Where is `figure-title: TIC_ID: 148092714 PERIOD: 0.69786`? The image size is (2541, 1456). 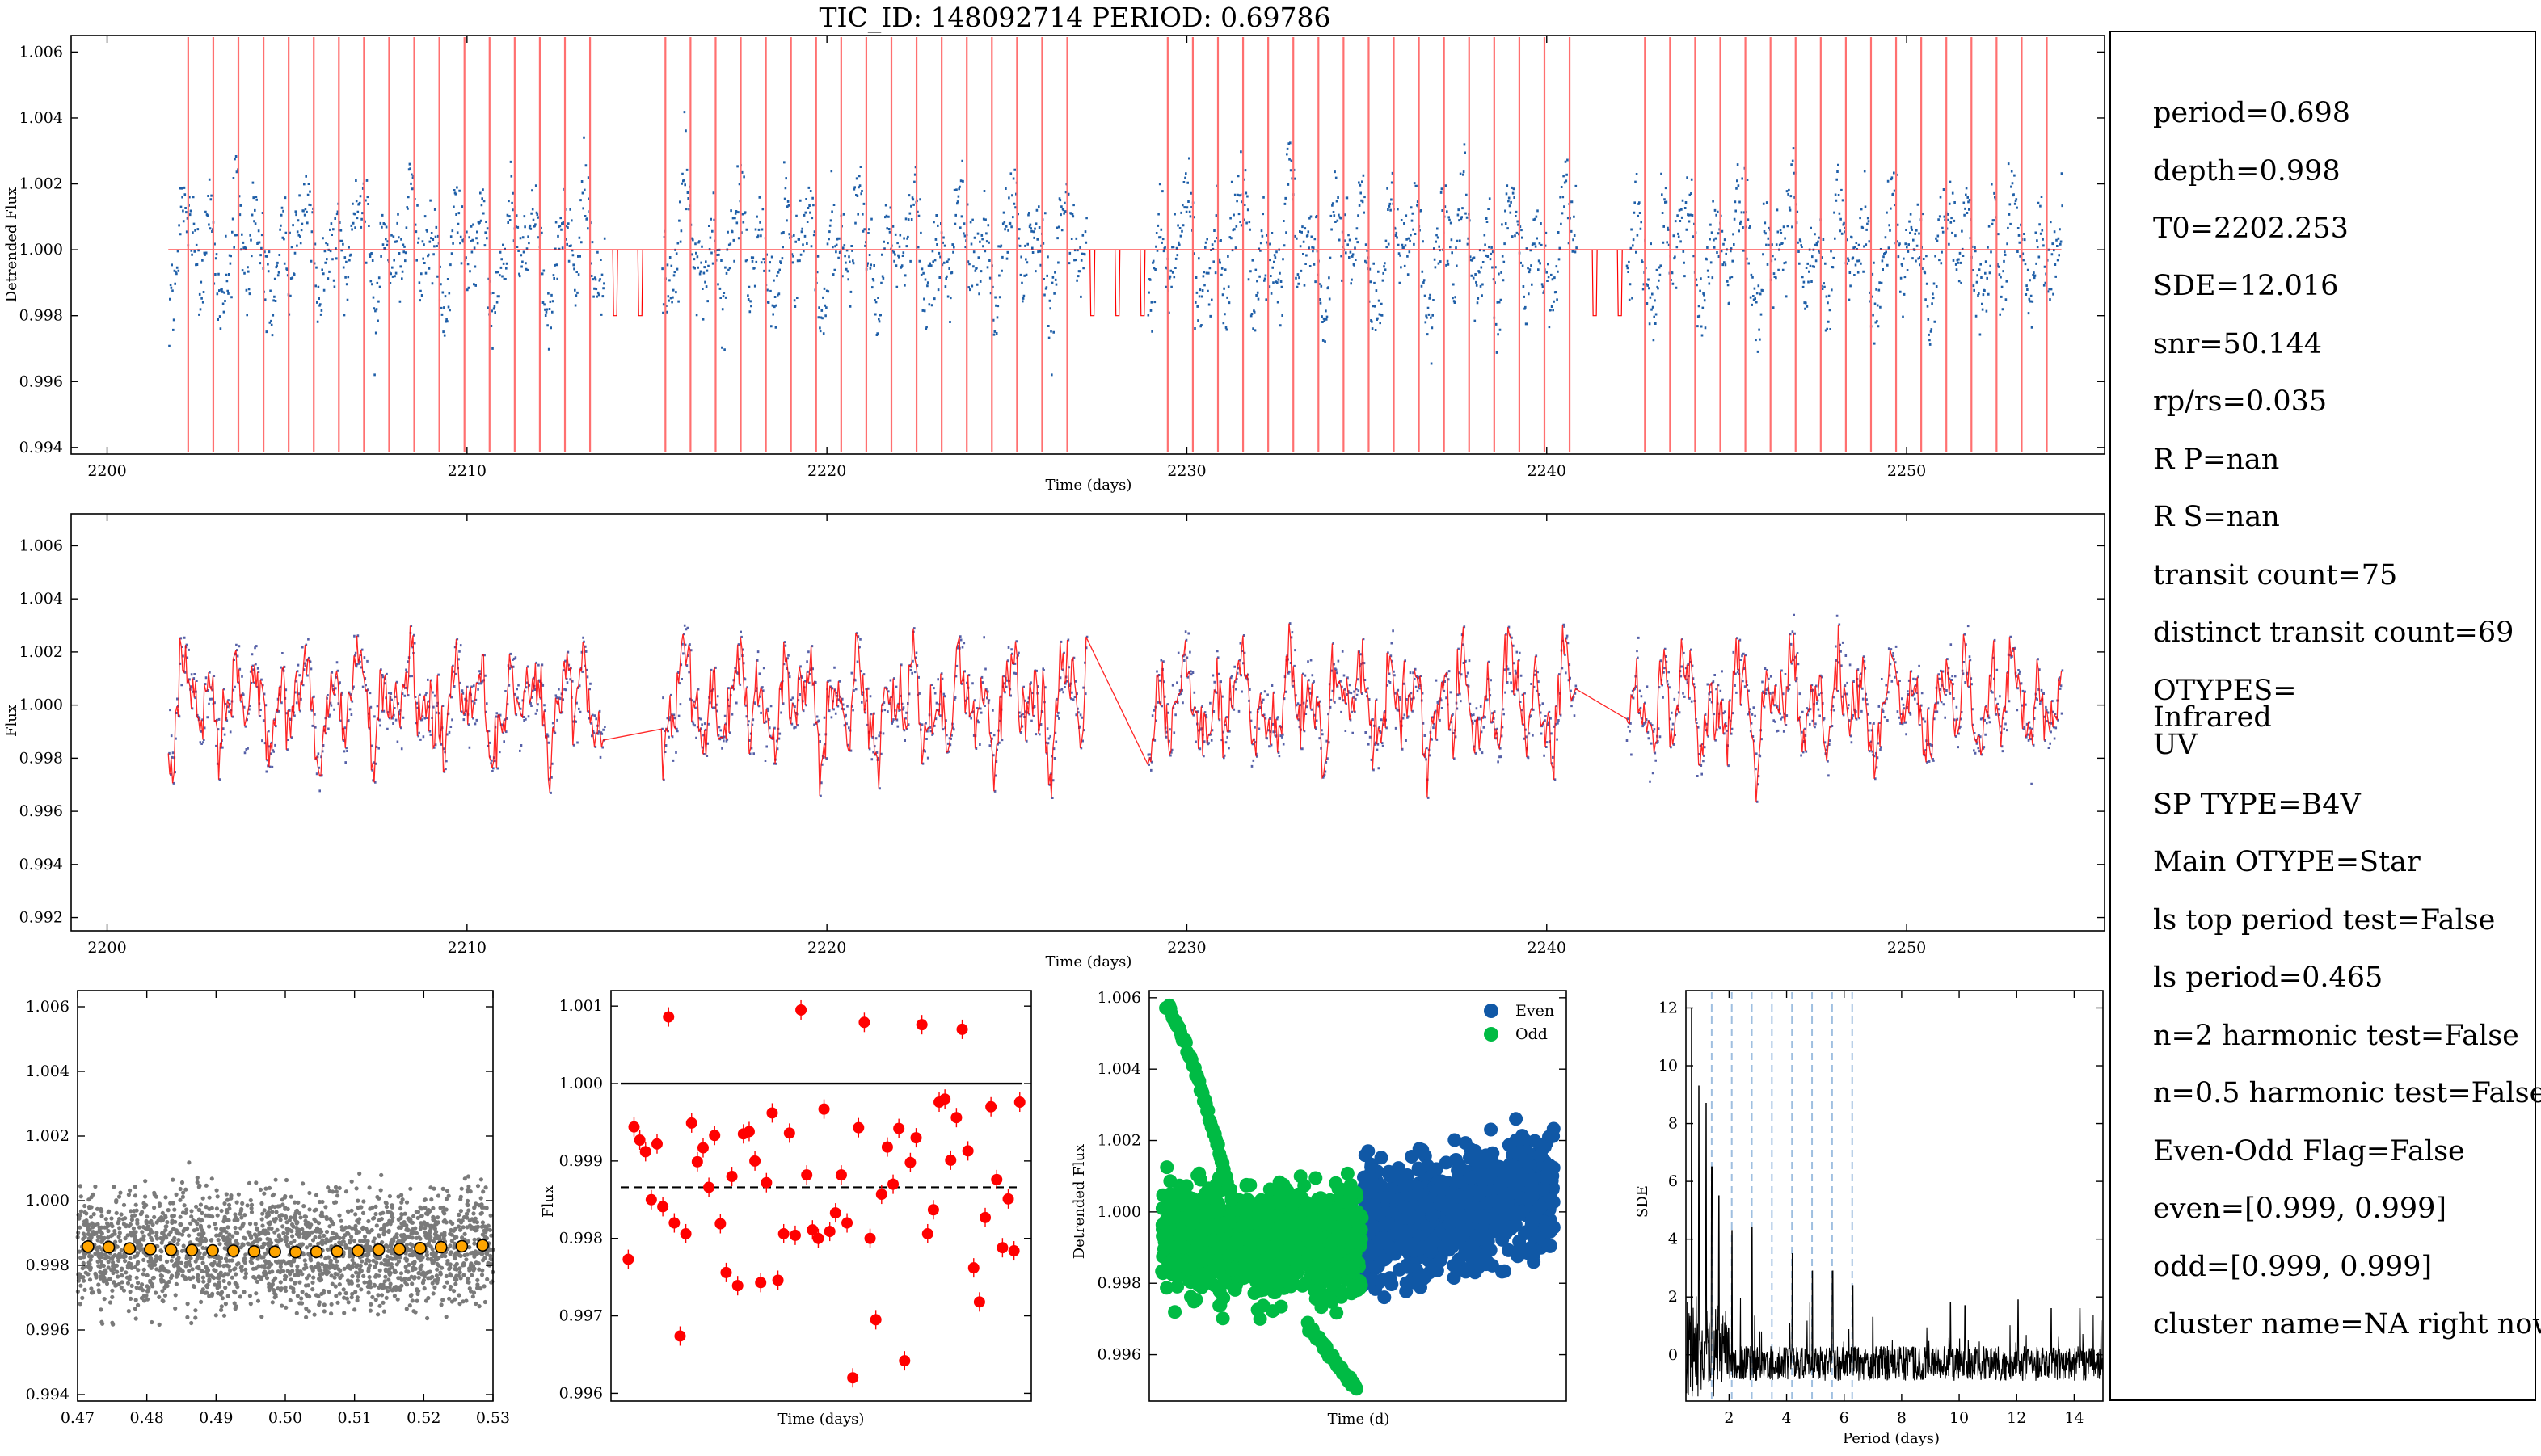
figure-title: TIC_ID: 148092714 PERIOD: 0.69786 is located at coordinates (1074, 18).